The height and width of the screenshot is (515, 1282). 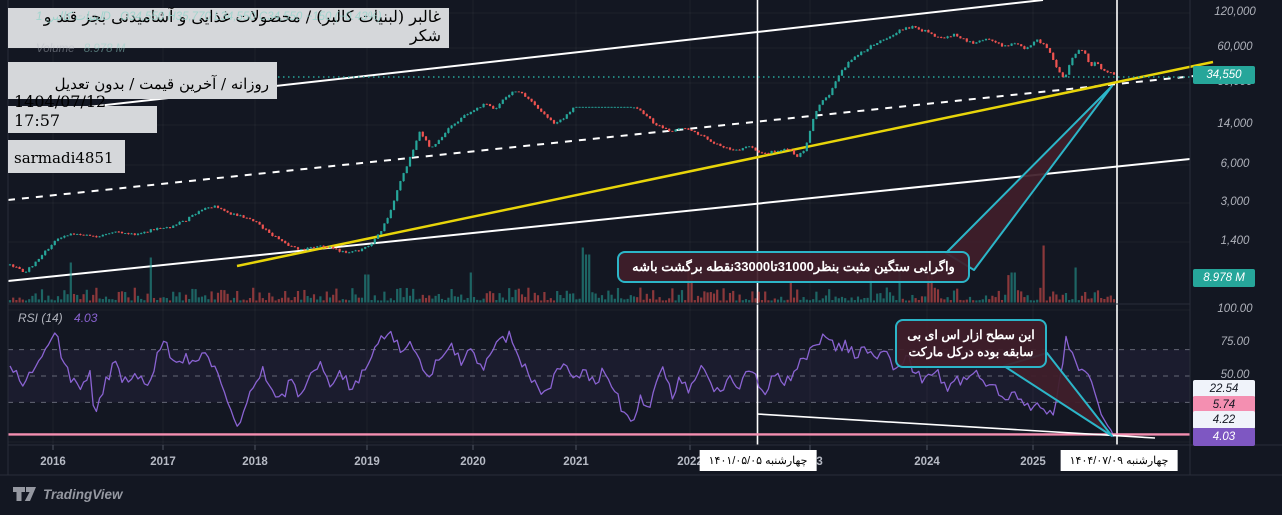 I want to click on axis-label: 100.00, so click(x=1235, y=309).